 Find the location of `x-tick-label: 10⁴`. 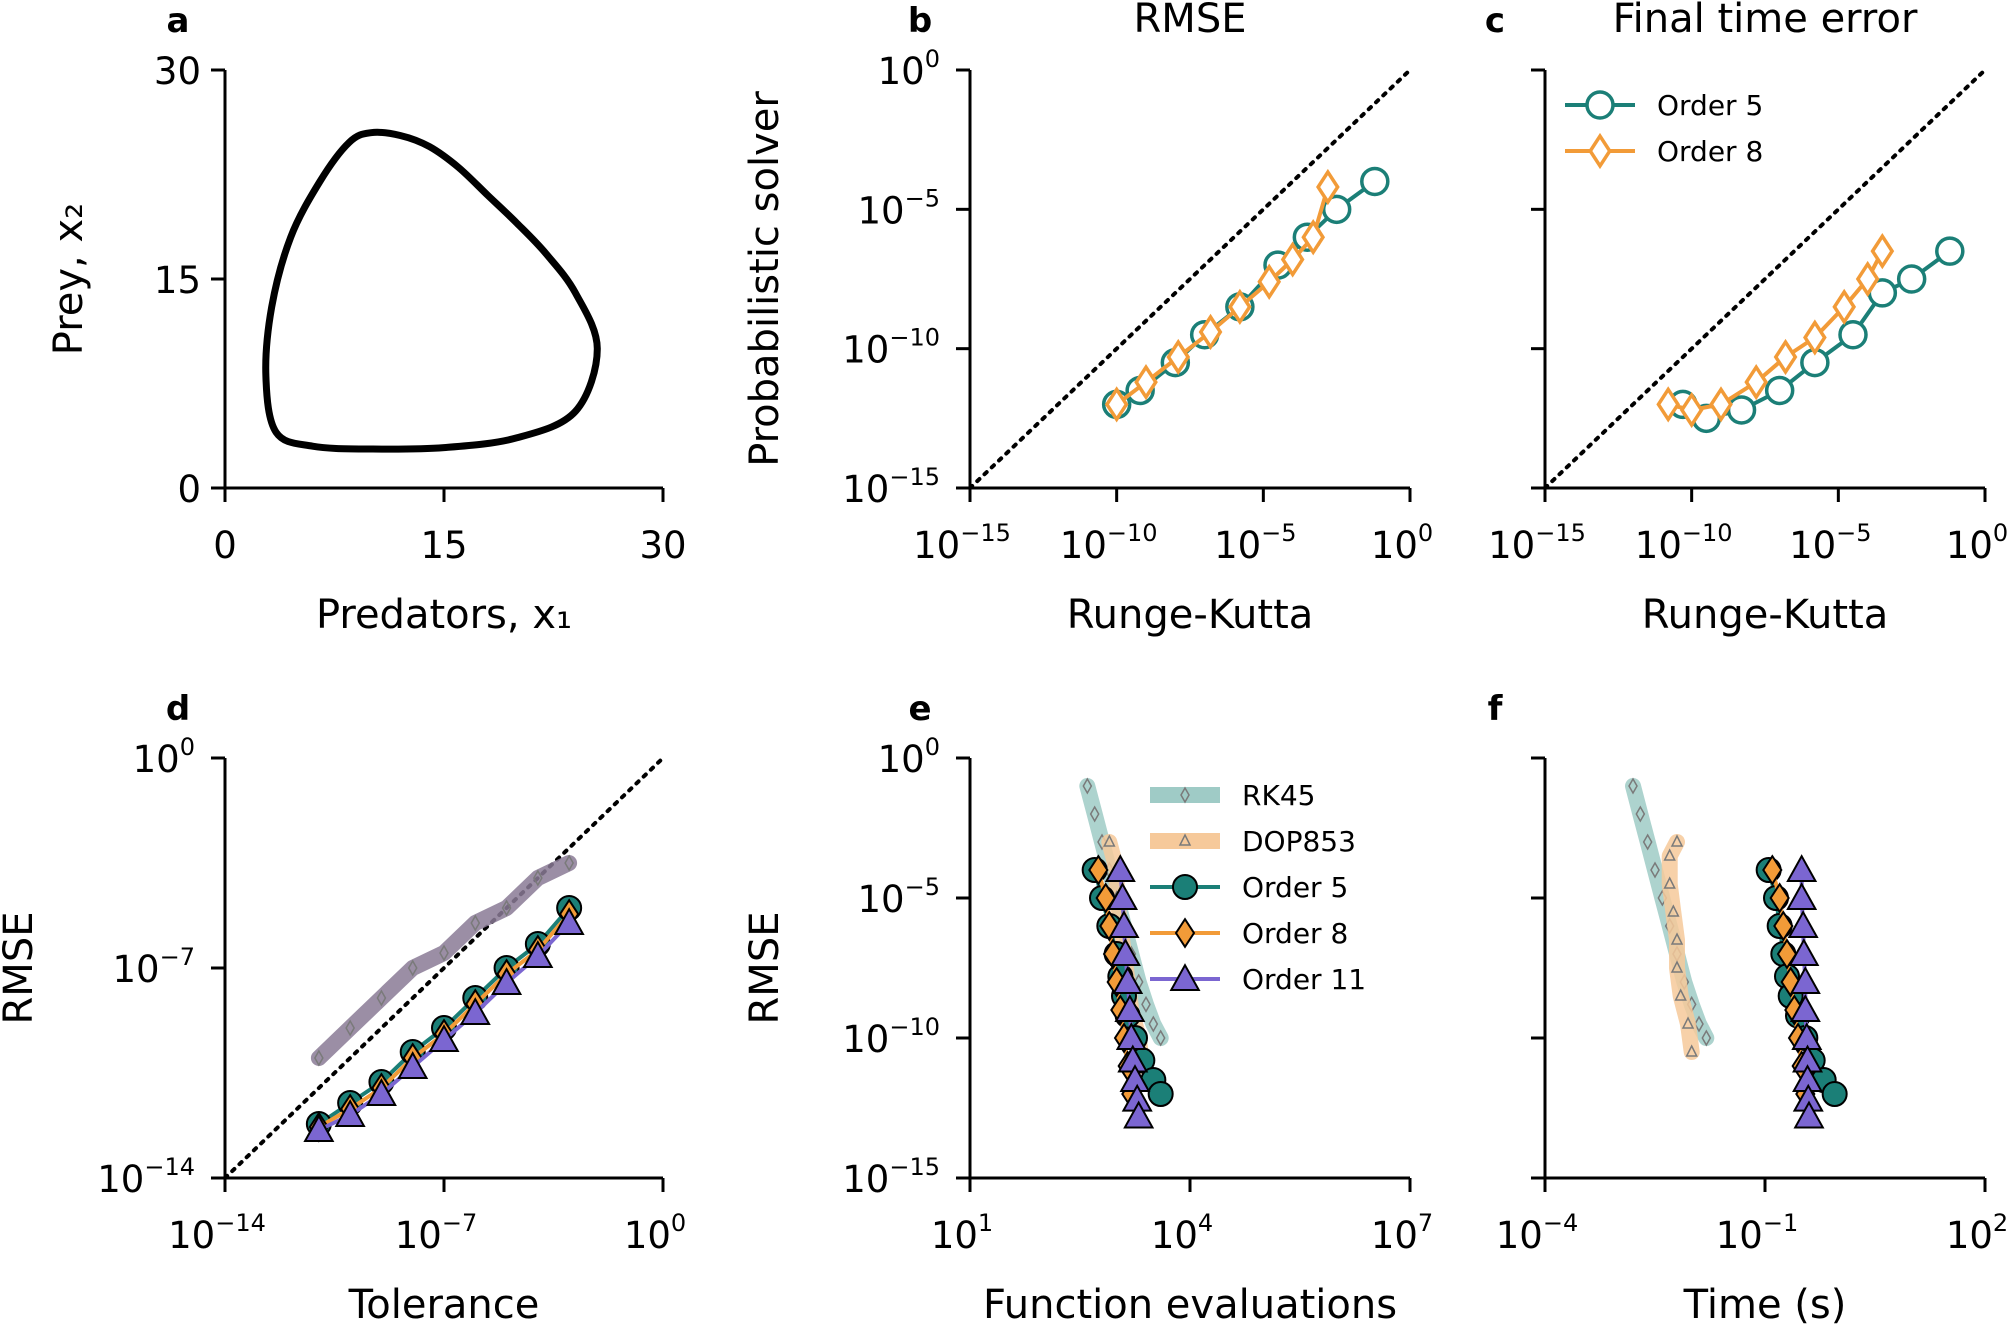

x-tick-label: 10⁴ is located at coordinates (1182, 1233).